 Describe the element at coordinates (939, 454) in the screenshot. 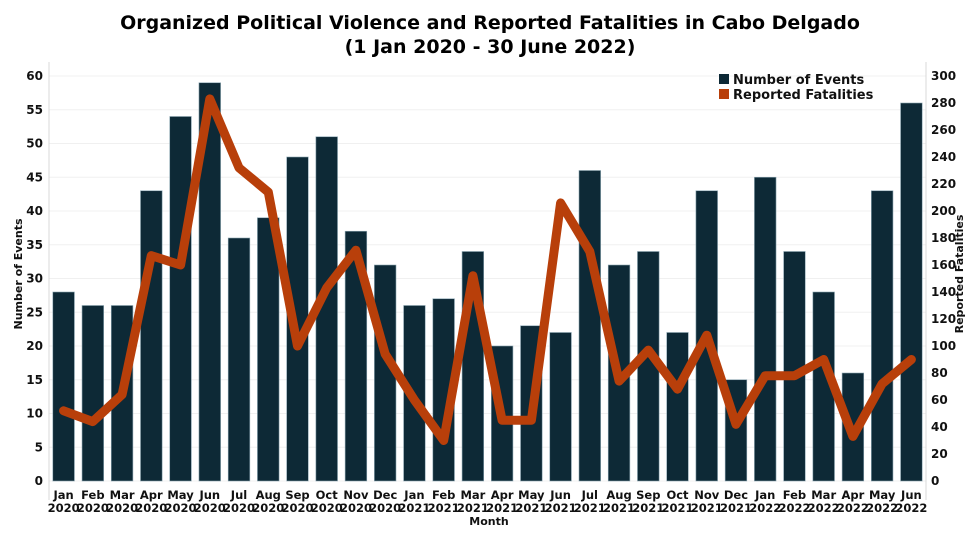

I see `y2-tick-label: 20` at that location.